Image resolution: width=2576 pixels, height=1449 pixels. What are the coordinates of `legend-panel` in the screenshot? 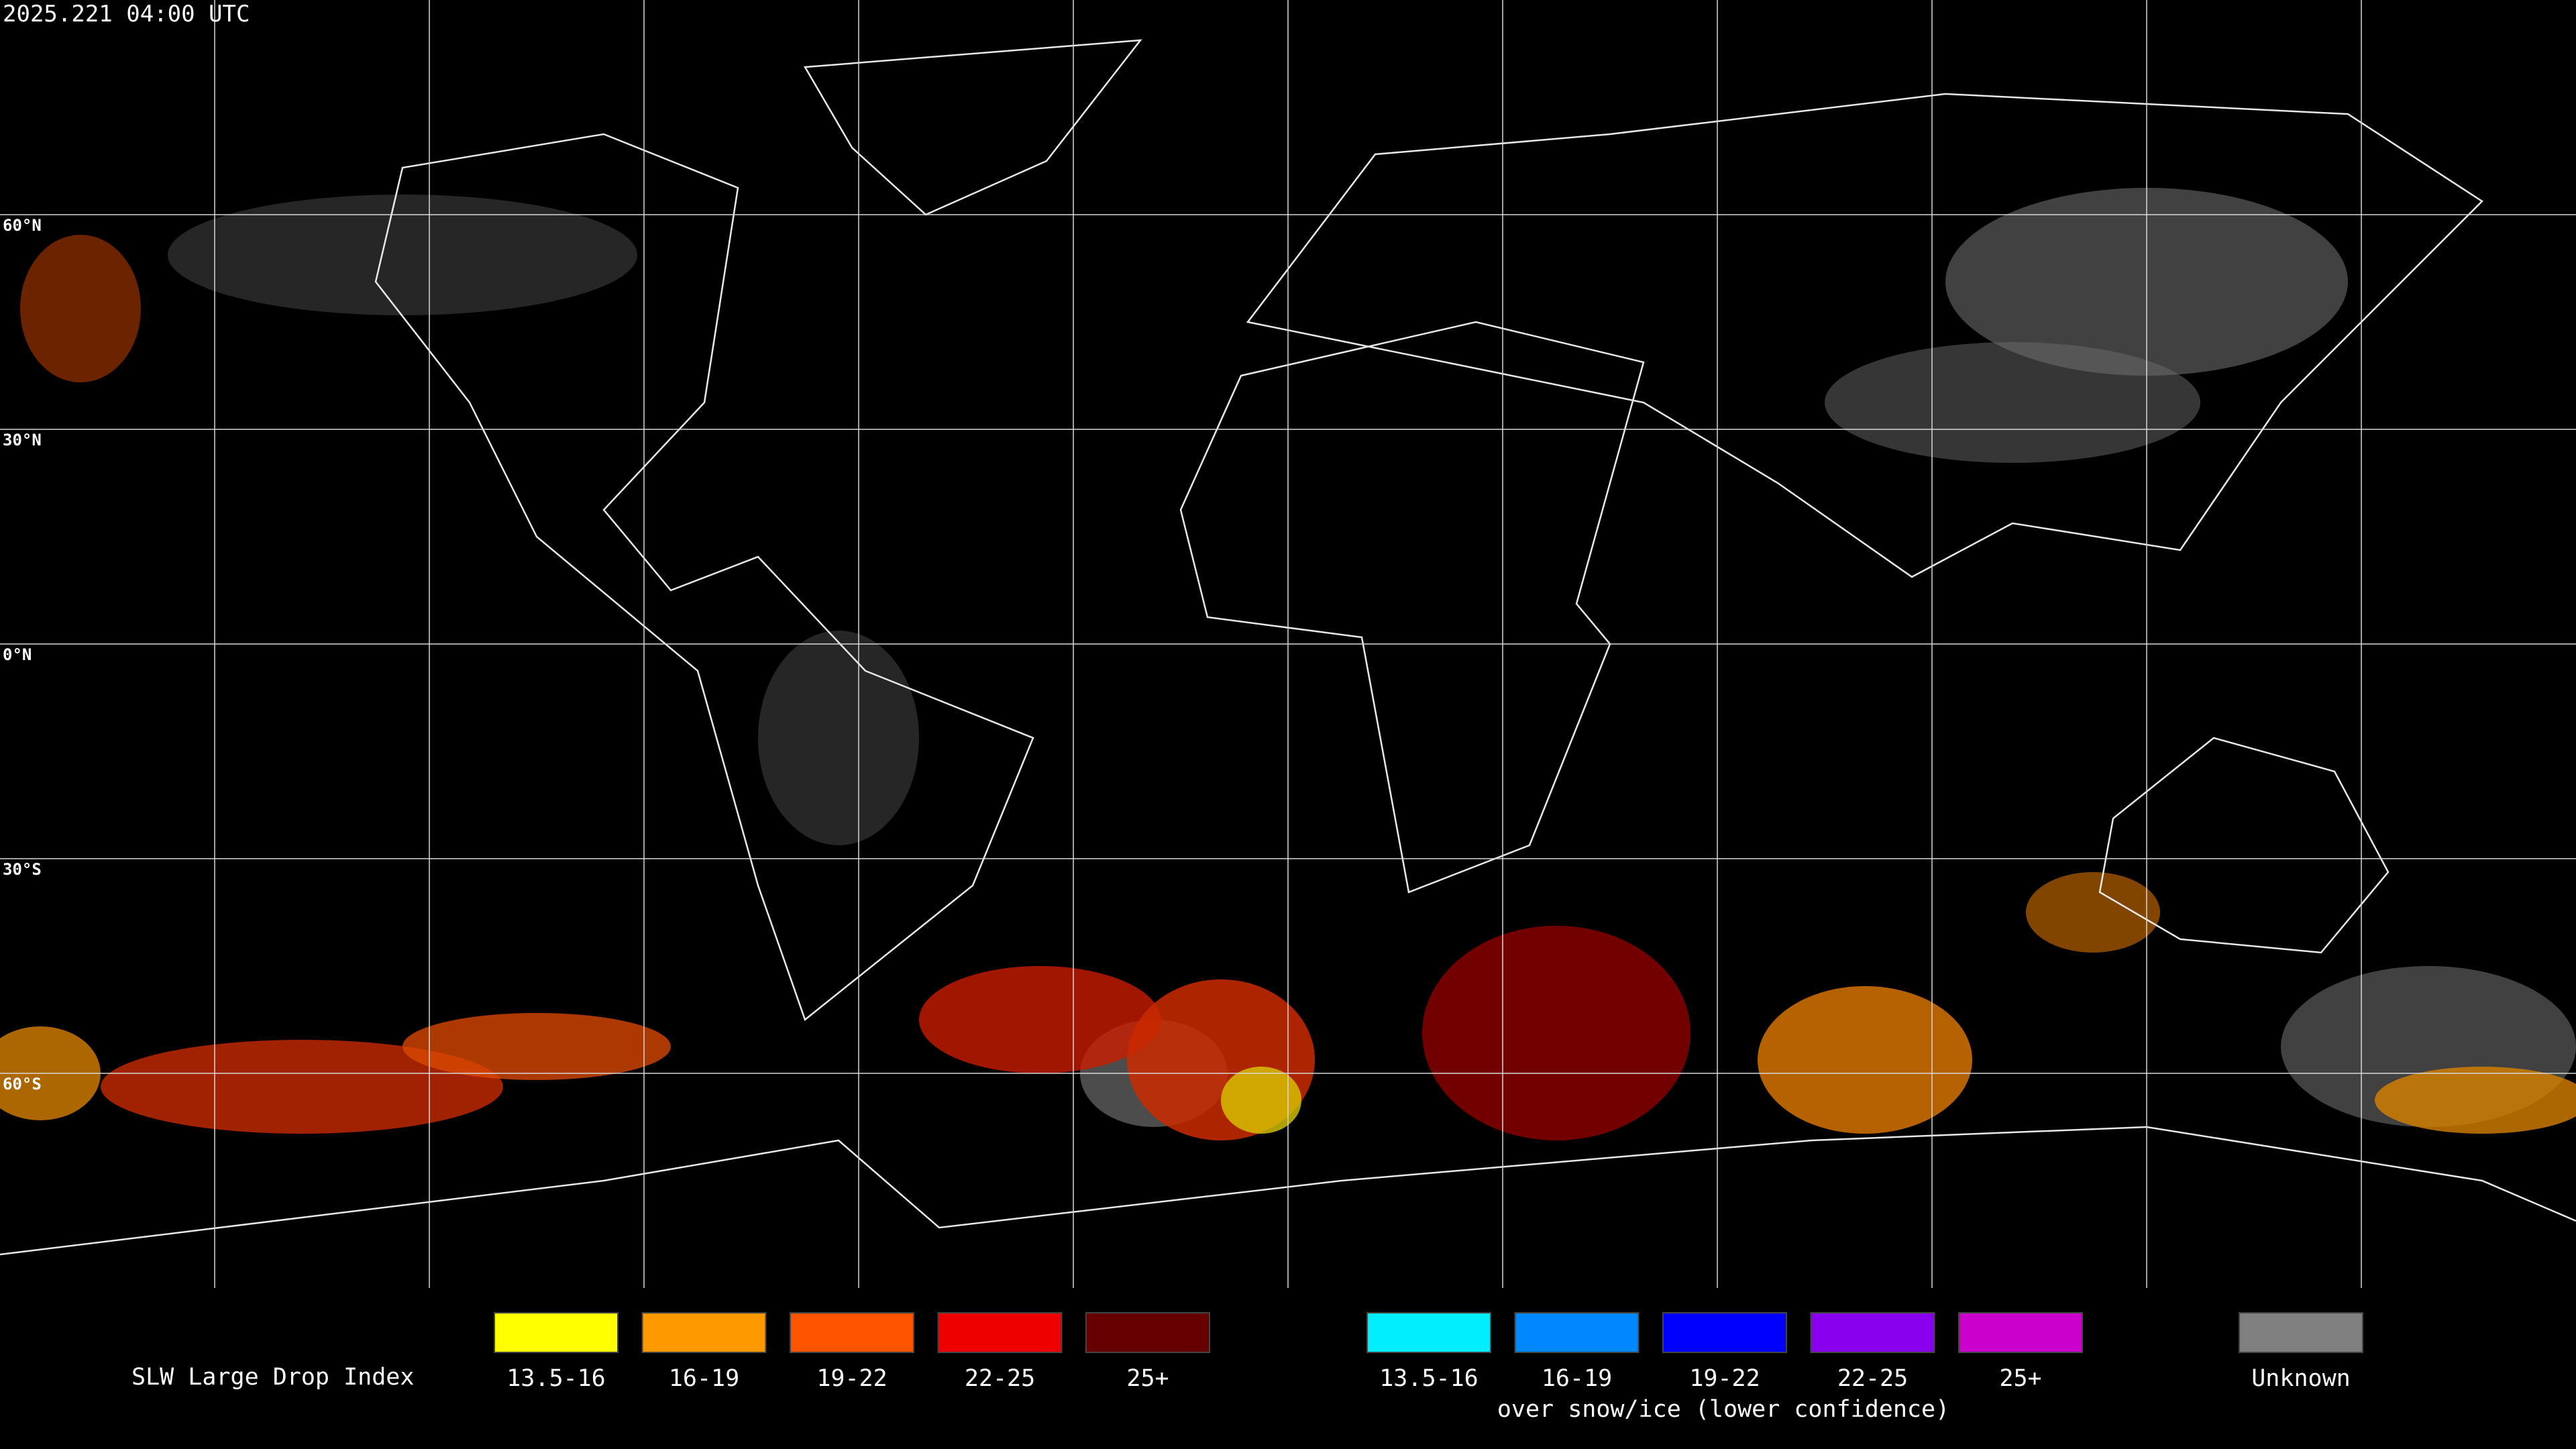 It's located at (1288, 1368).